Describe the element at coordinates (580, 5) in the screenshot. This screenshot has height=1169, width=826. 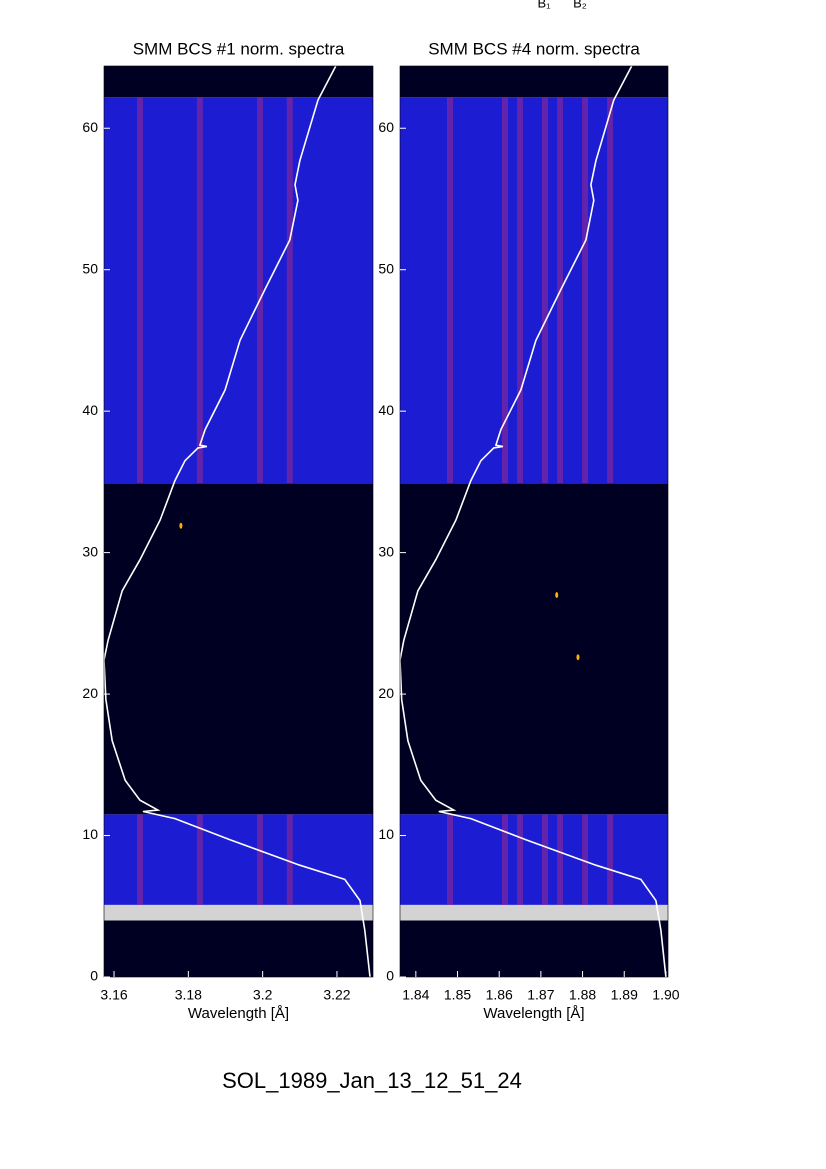
I see `header-label: B₂` at that location.